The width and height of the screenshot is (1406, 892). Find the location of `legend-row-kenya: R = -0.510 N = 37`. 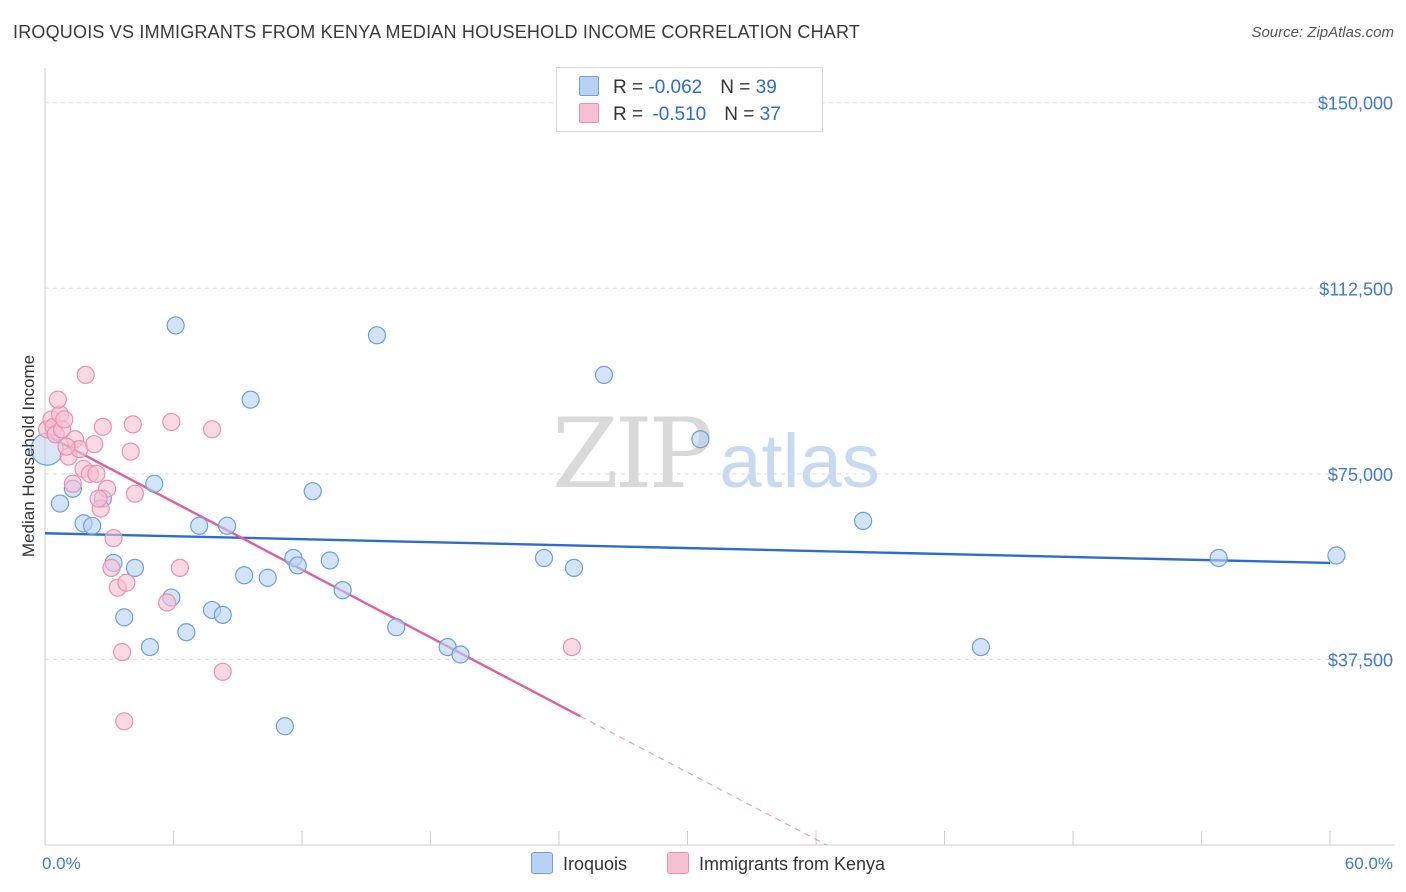

legend-row-kenya: R = -0.510 N = 37 is located at coordinates (680, 114).